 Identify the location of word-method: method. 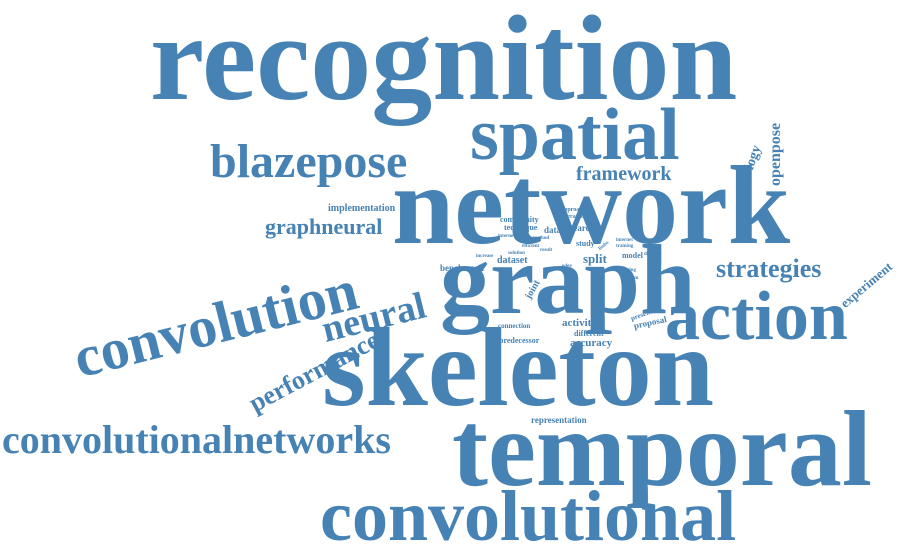
(541, 238).